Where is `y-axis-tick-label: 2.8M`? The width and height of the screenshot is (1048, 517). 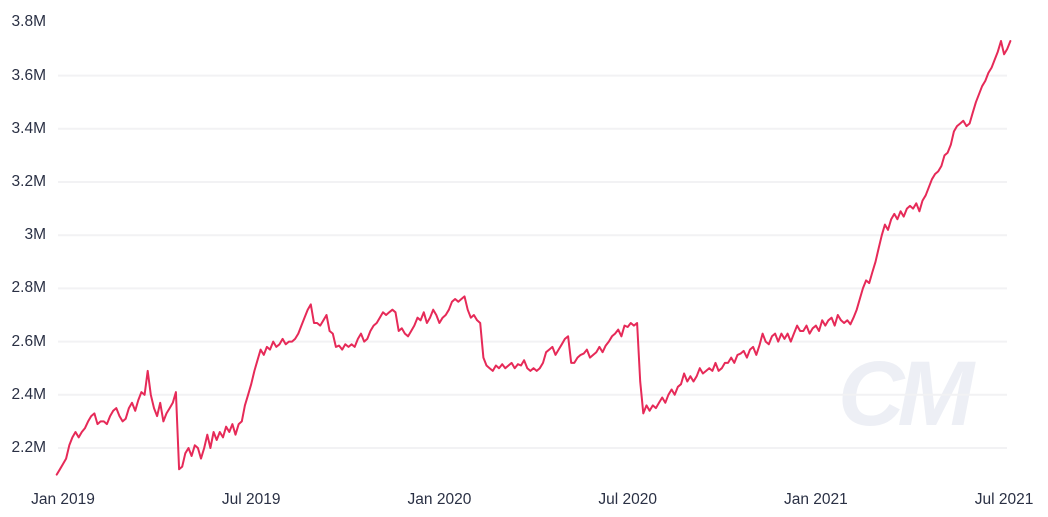
y-axis-tick-label: 2.8M is located at coordinates (28, 288).